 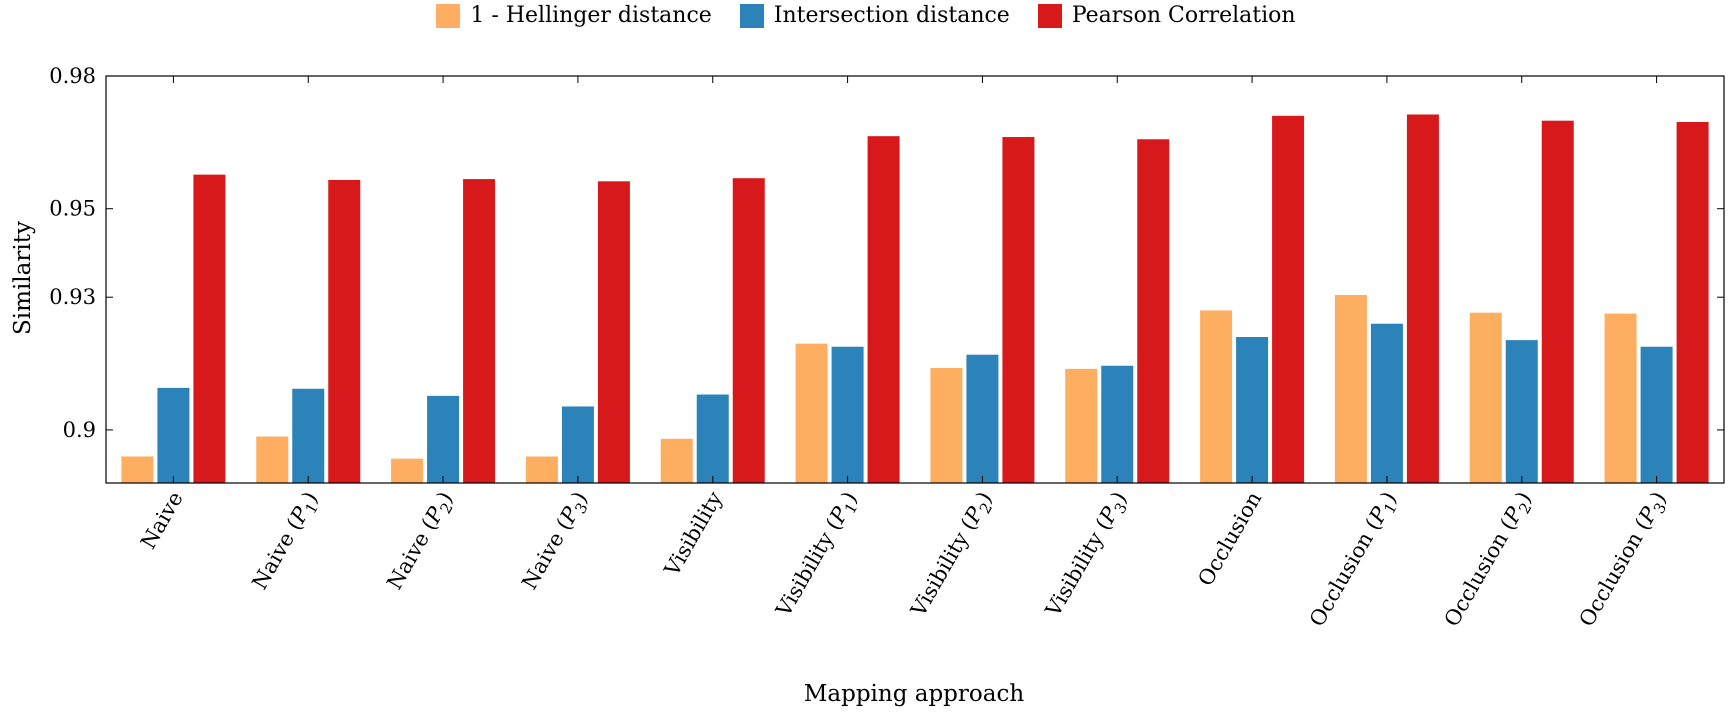 I want to click on y-tick-label: 0.9, so click(x=79, y=430).